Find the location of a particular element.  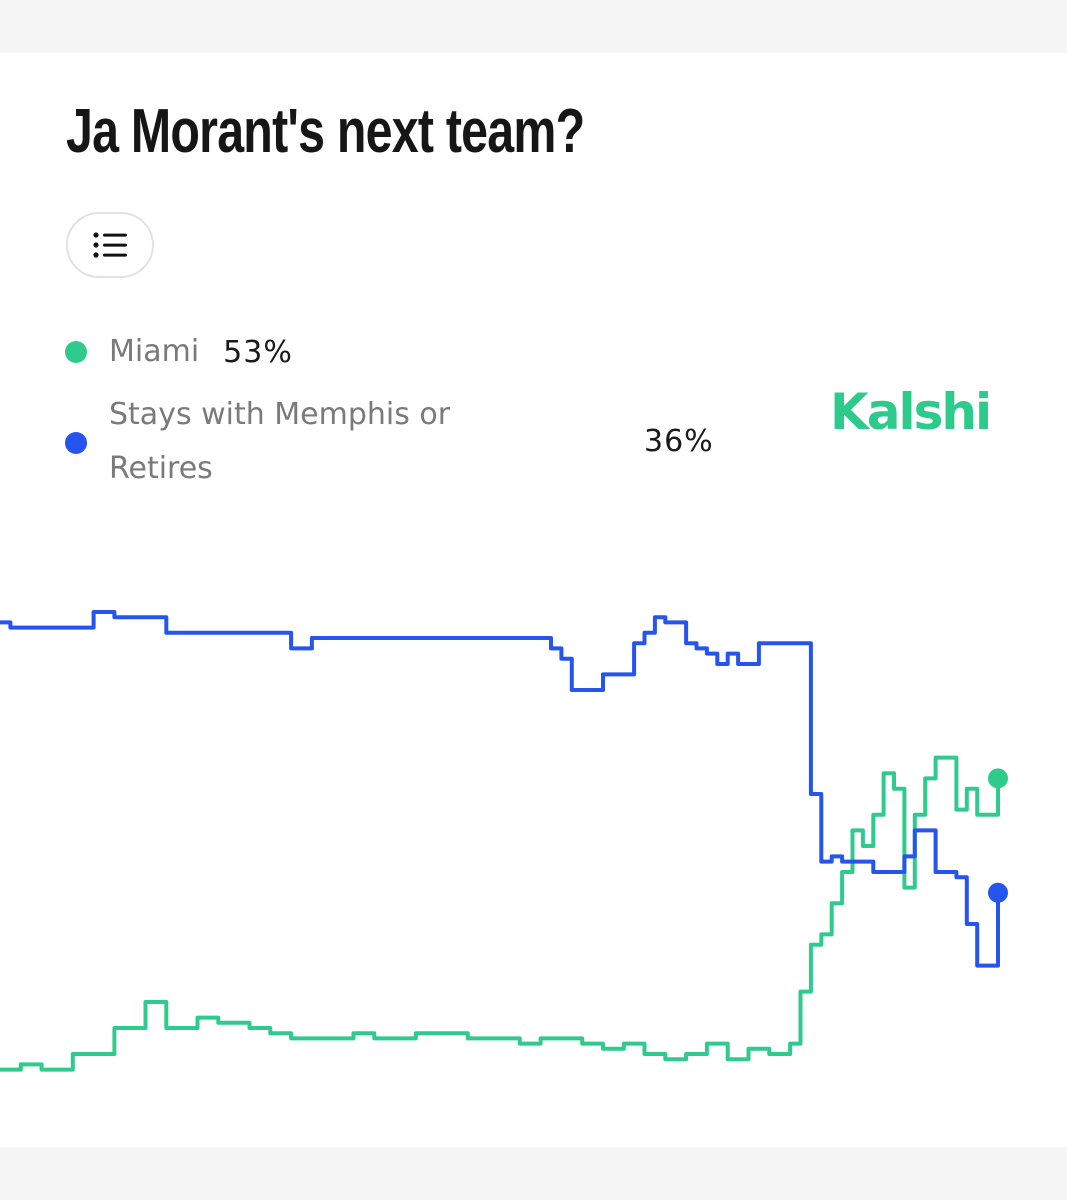

series-endpoint-memphis is located at coordinates (998, 892).